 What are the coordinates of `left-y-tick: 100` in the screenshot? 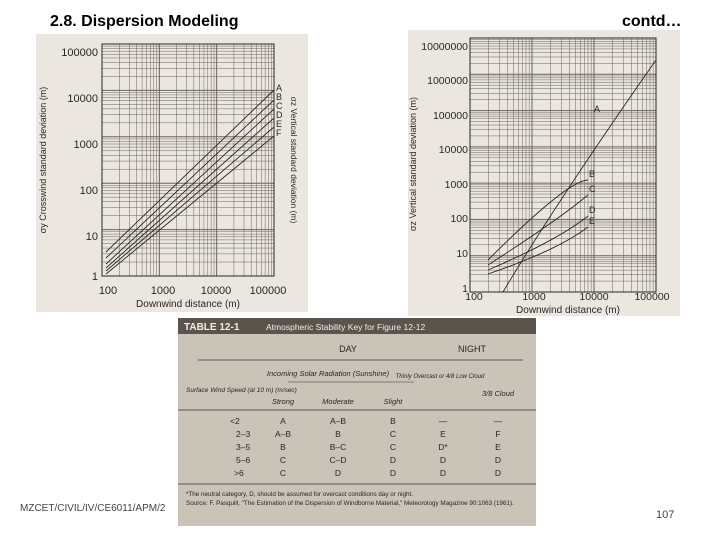 It's located at (89, 191).